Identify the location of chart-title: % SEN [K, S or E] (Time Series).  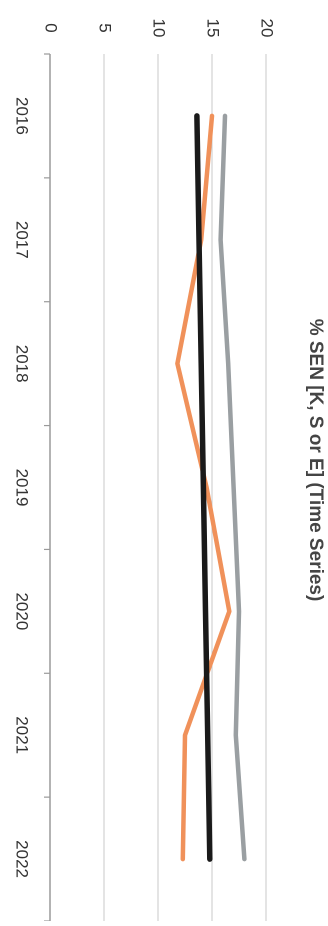
(315, 460).